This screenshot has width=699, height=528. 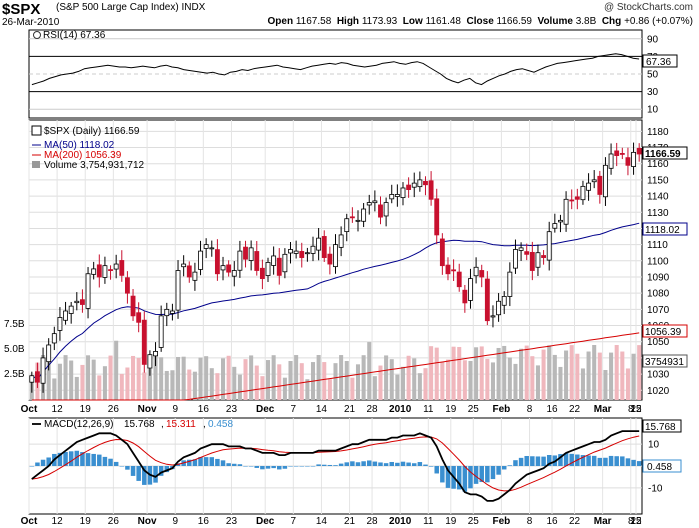 What do you see at coordinates (58, 409) in the screenshot?
I see `x-tick-label: 12` at bounding box center [58, 409].